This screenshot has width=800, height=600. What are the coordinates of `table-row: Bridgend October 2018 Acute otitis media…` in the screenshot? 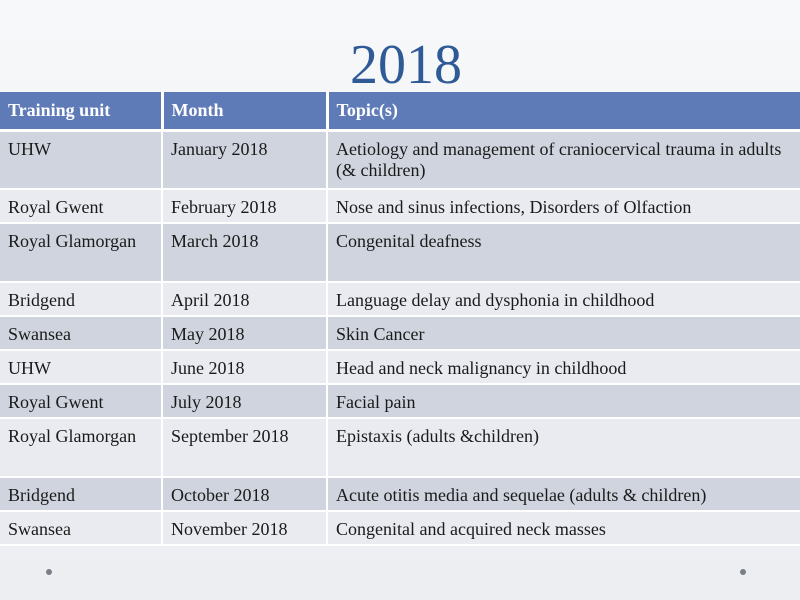 It's located at (400, 494).